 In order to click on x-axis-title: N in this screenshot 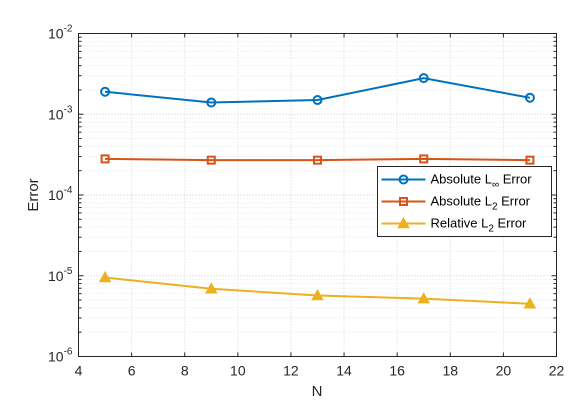, I will do `click(317, 391)`.